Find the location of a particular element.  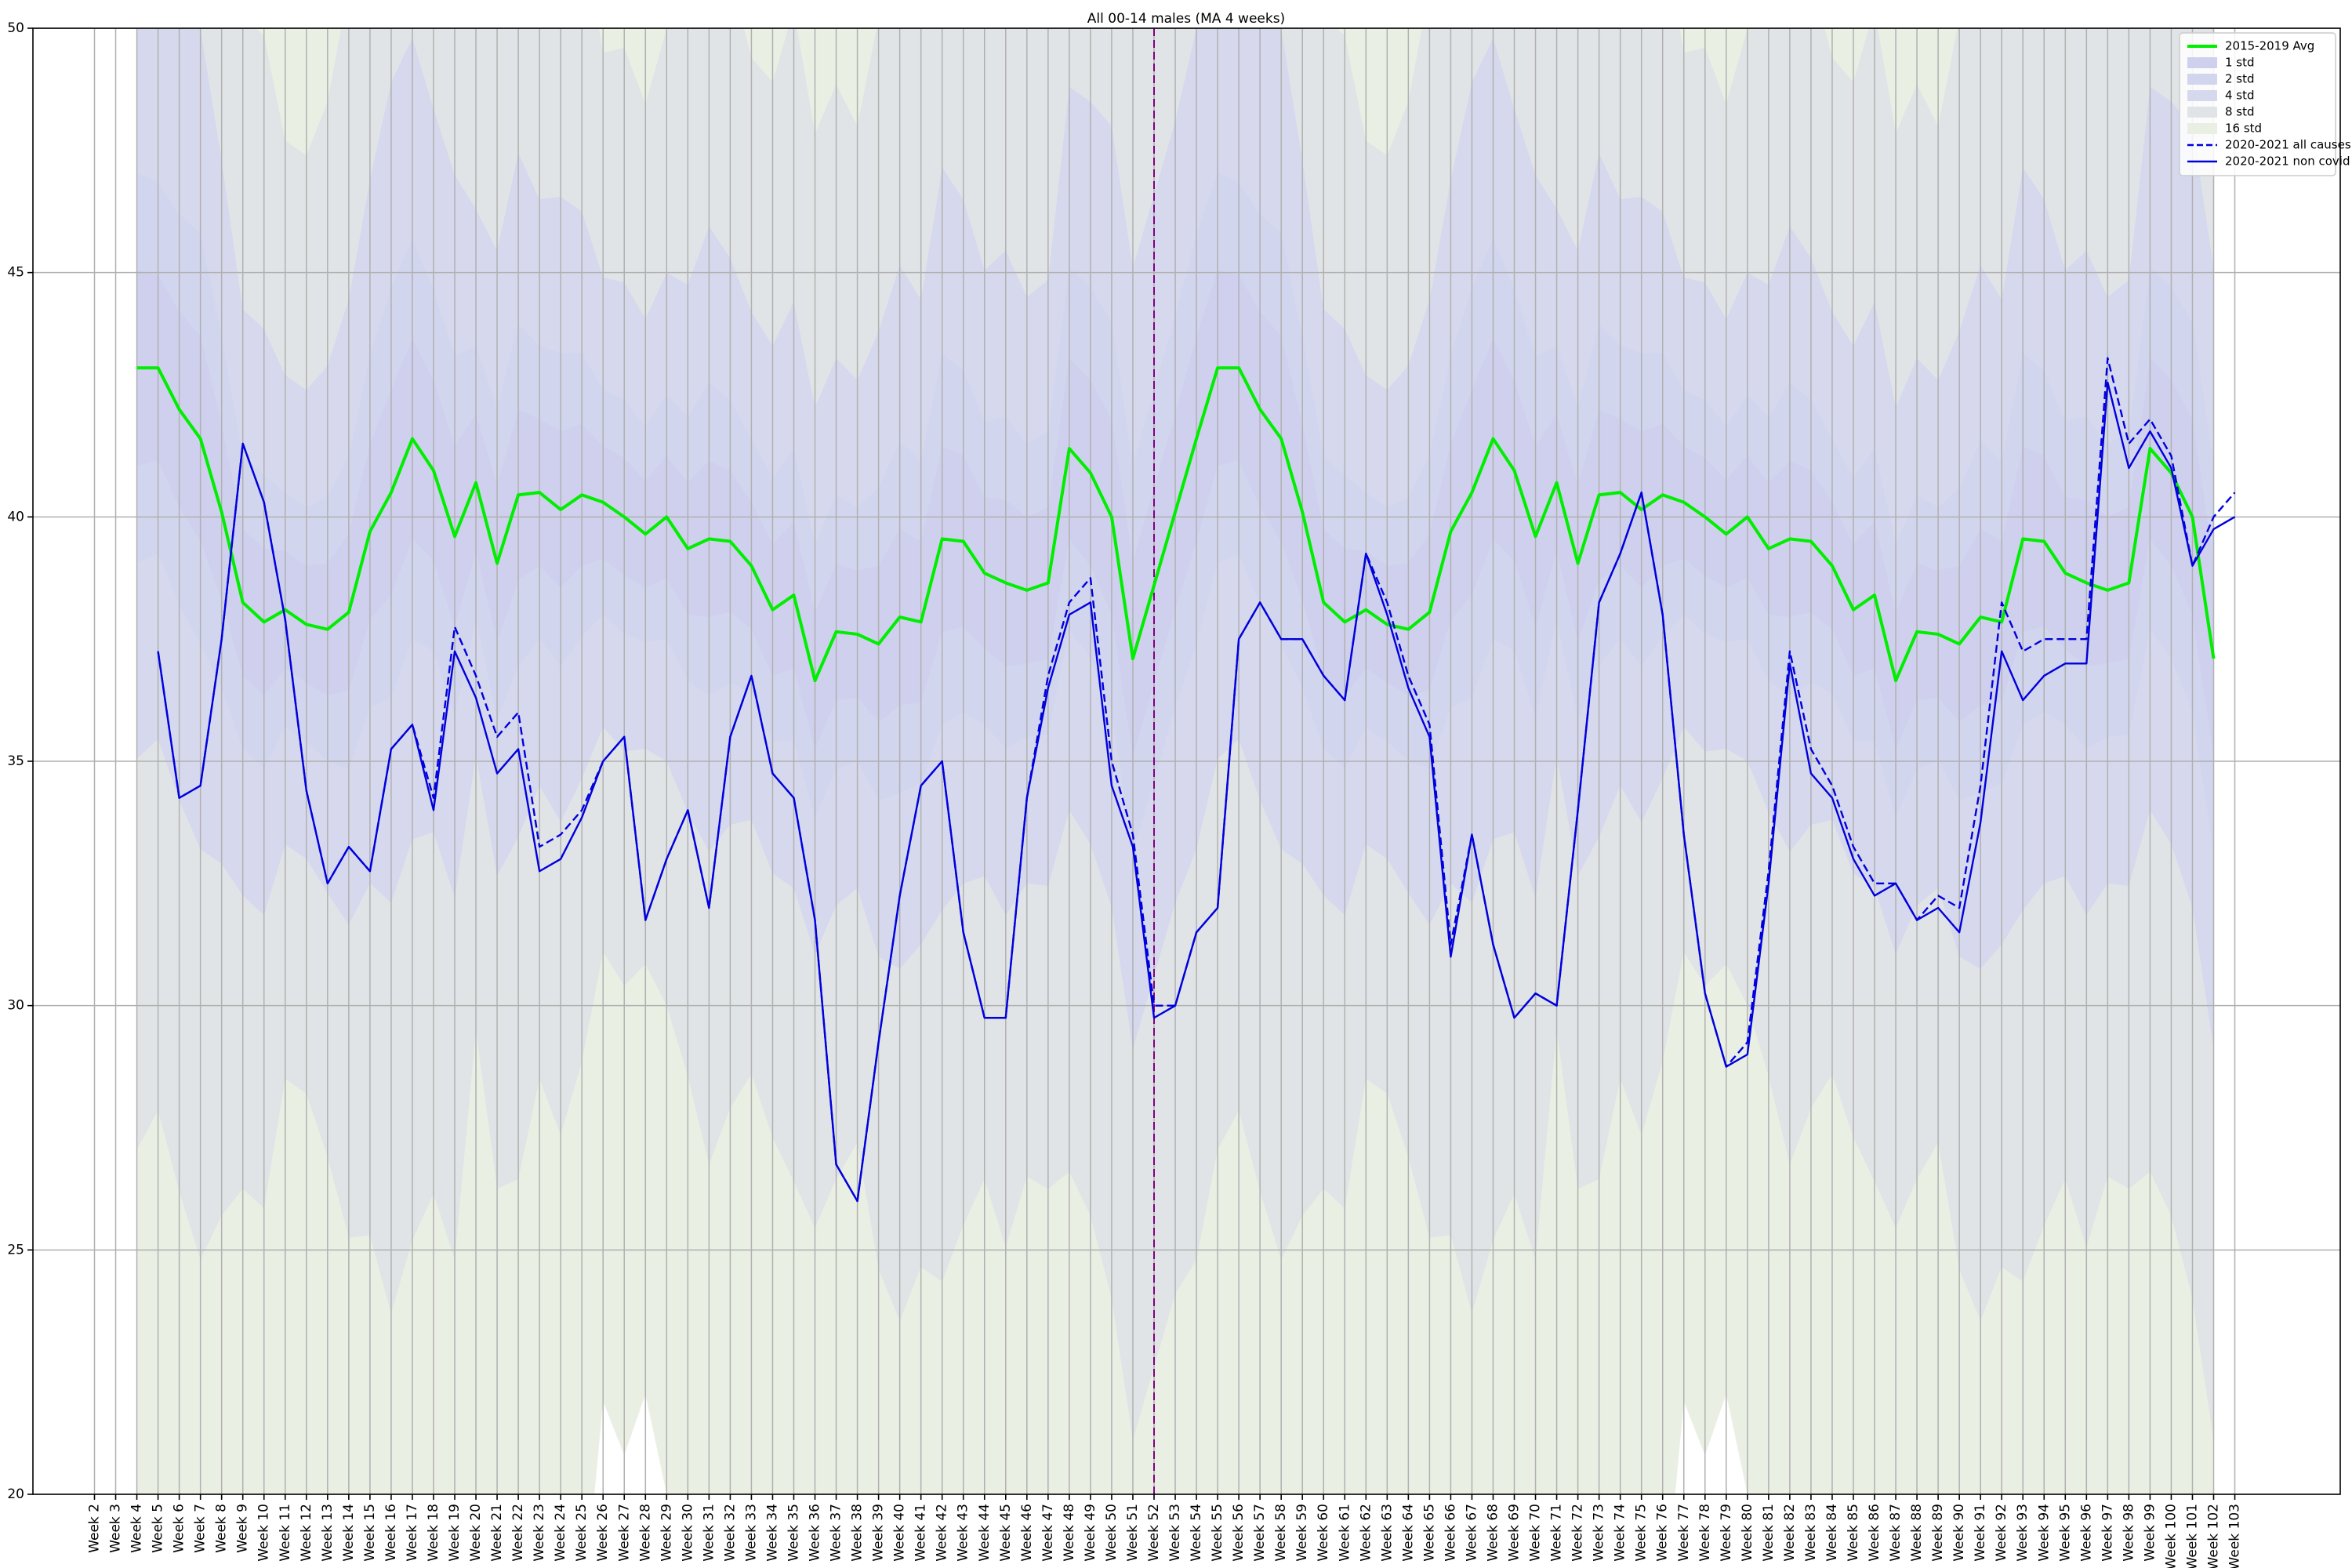

x-tick-label: Week 54 is located at coordinates (1196, 1533).